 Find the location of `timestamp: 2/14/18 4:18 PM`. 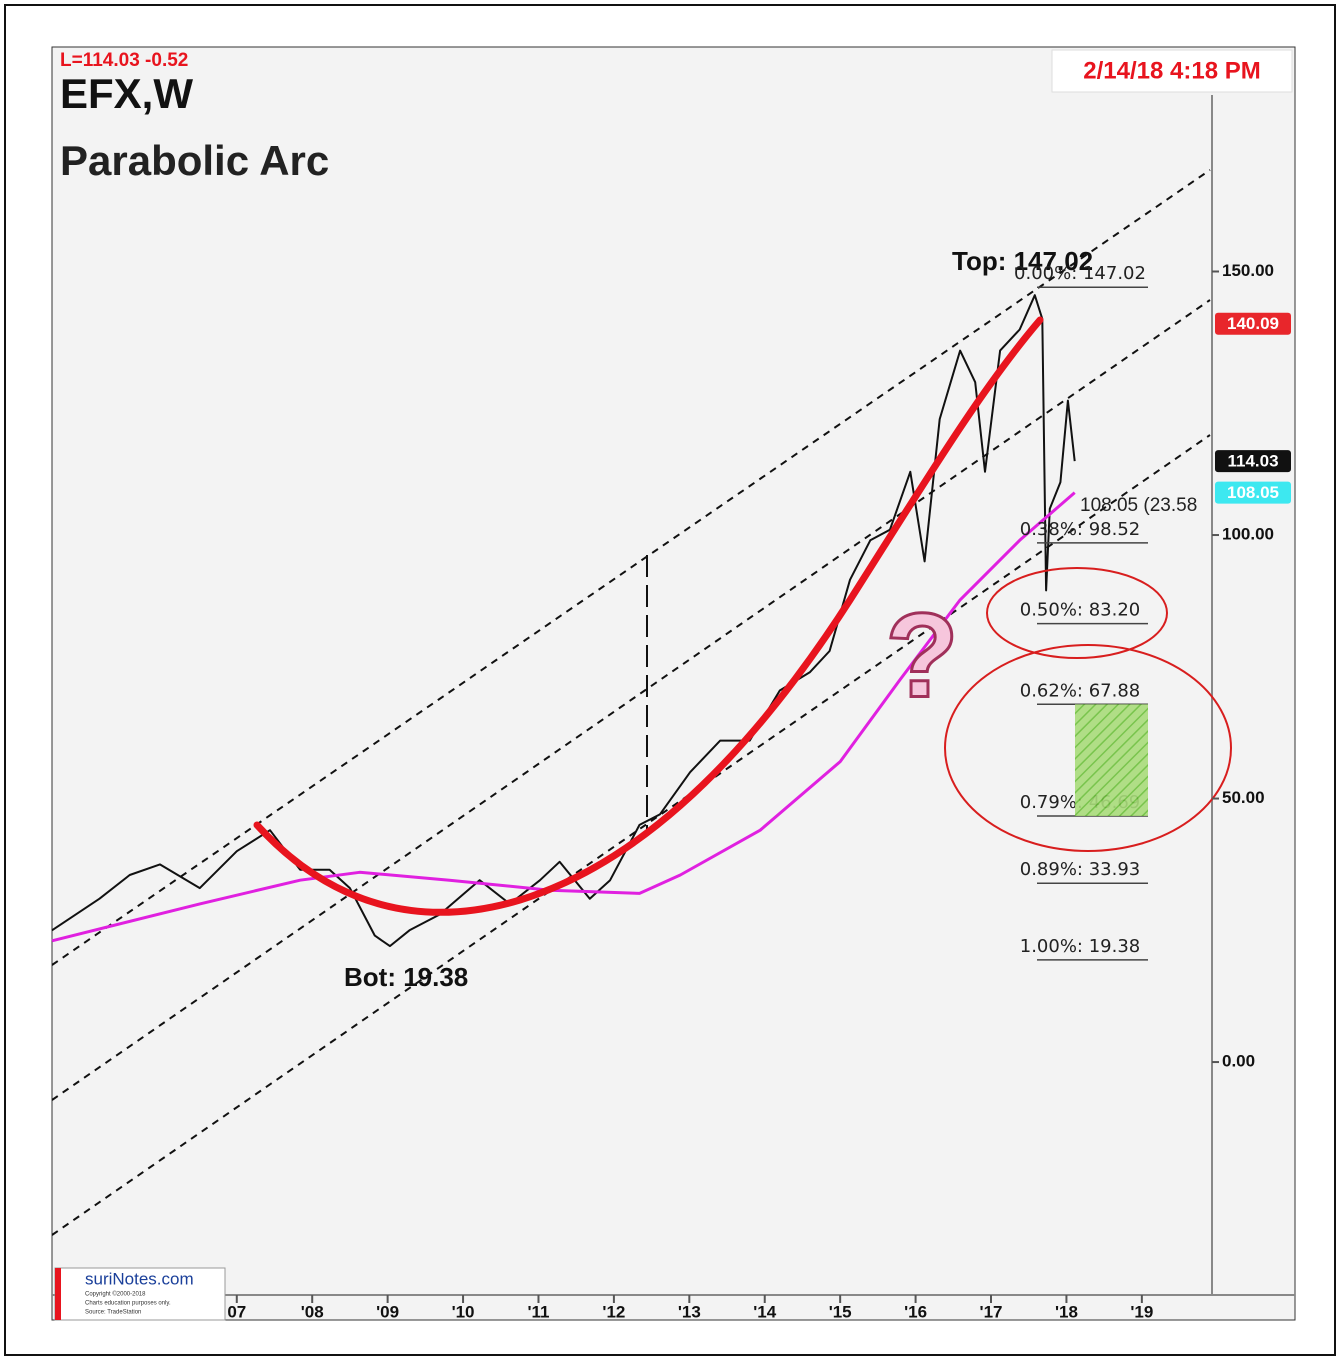

timestamp: 2/14/18 4:18 PM is located at coordinates (1171, 70).